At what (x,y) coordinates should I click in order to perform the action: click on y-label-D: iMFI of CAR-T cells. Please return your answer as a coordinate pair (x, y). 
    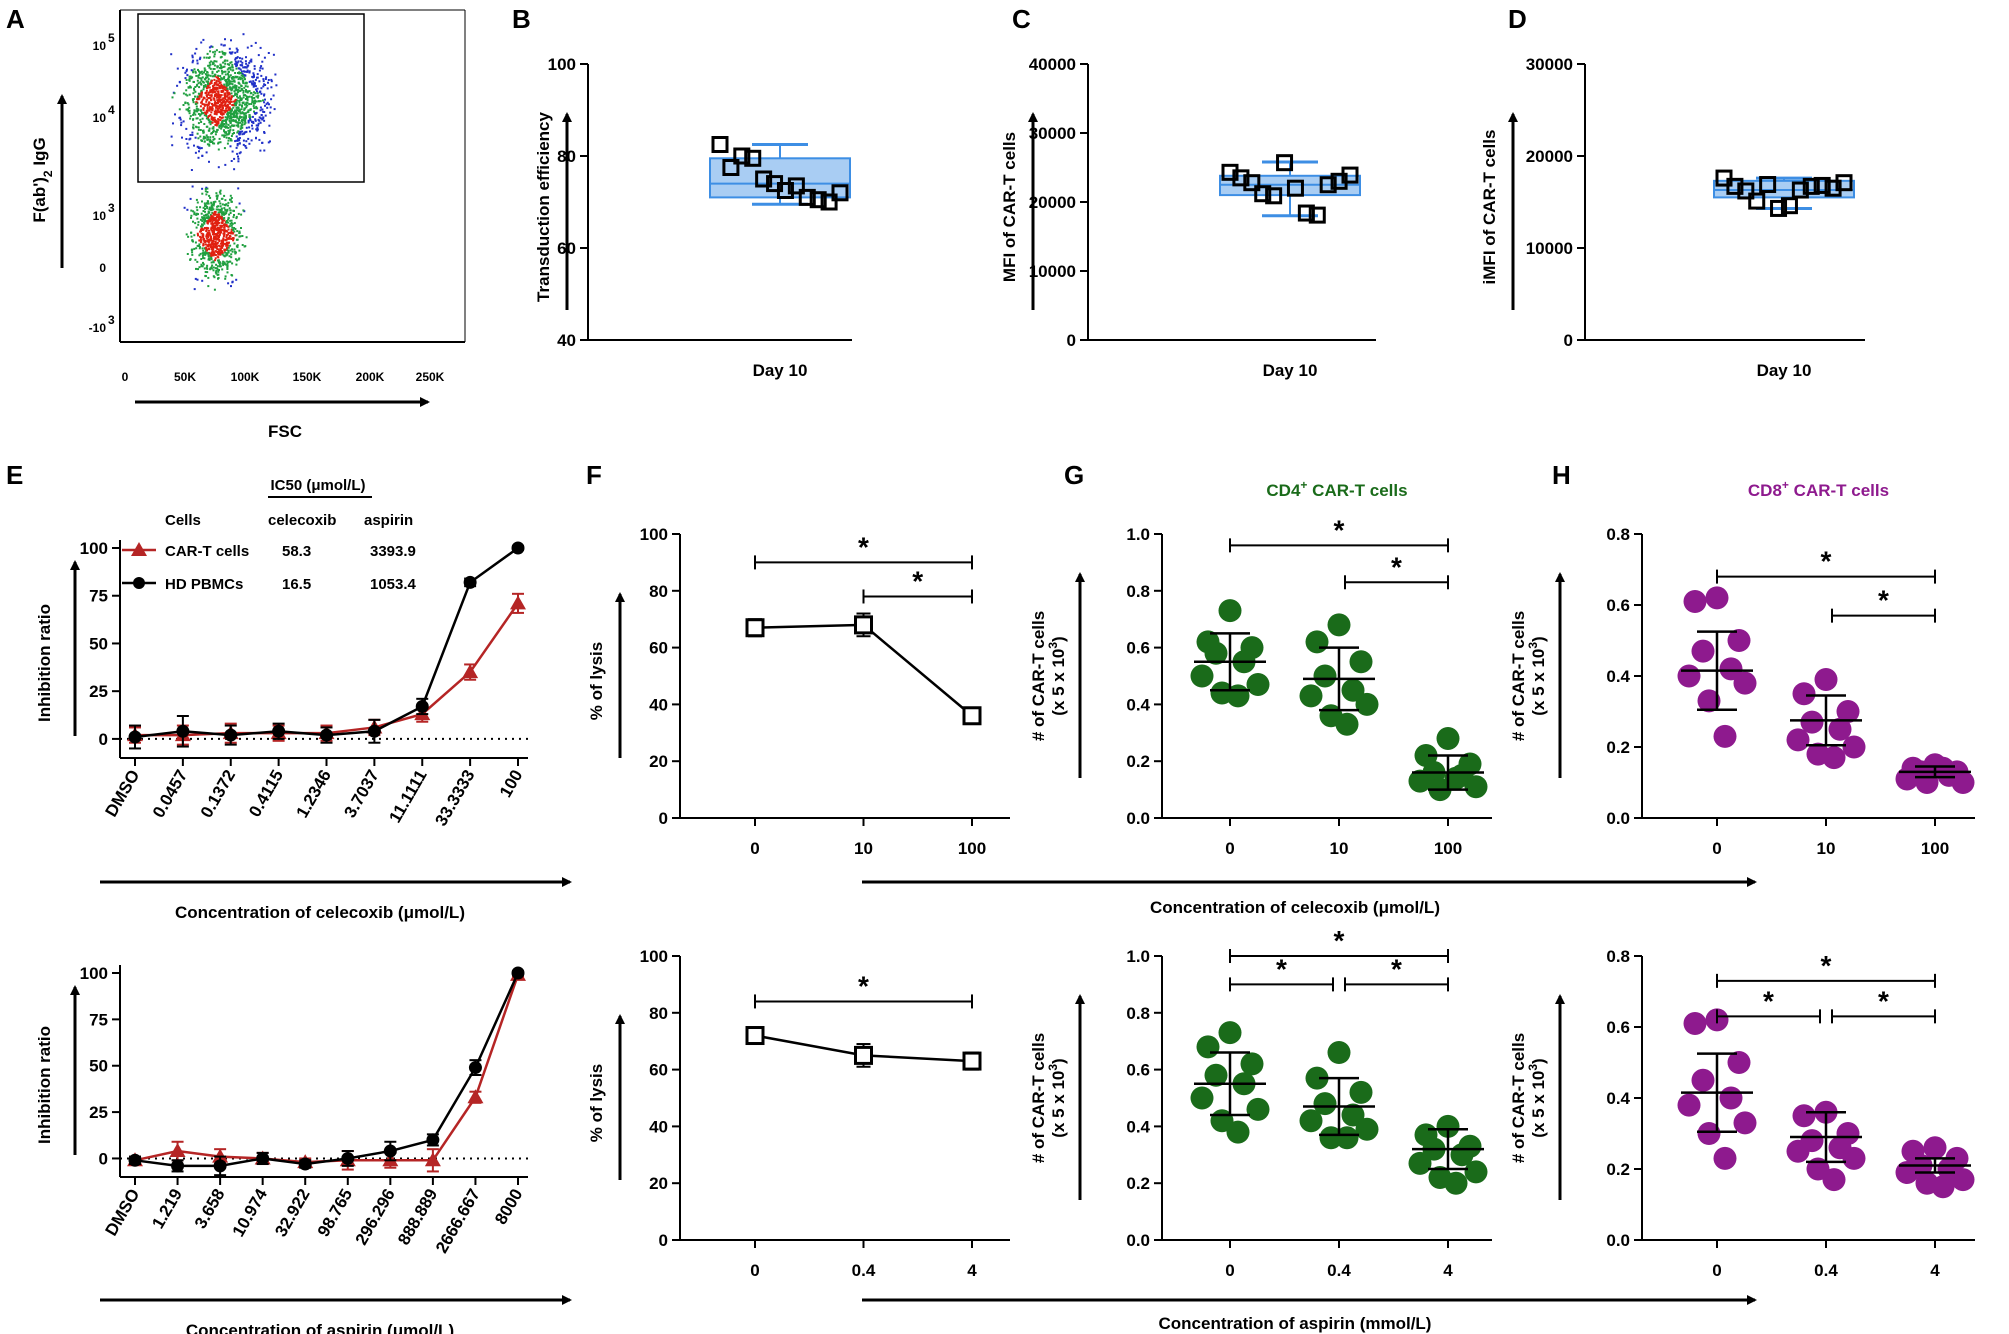
    Looking at the image, I should click on (1489, 207).